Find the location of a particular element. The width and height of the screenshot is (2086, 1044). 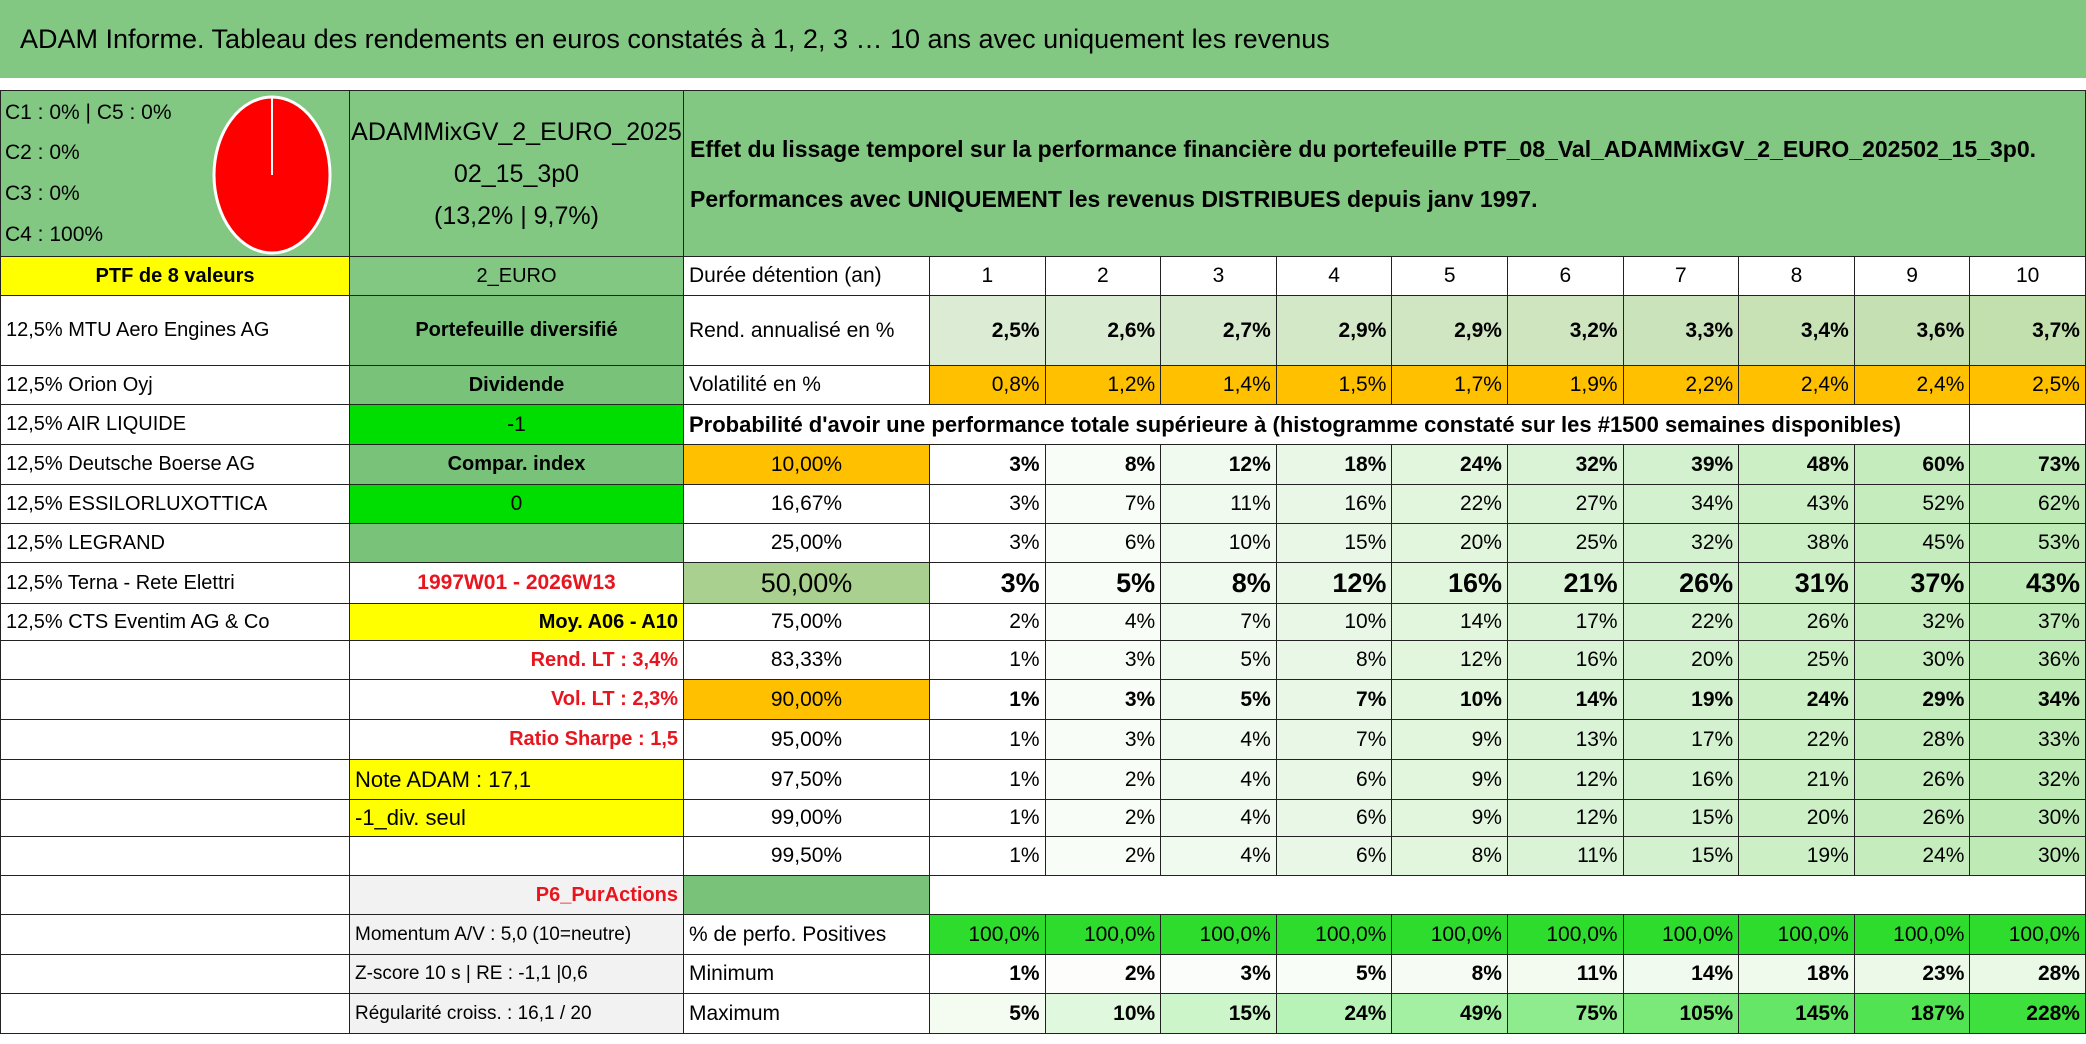

cell: 12,5% CTS Eventim AG & Co is located at coordinates (175, 622).